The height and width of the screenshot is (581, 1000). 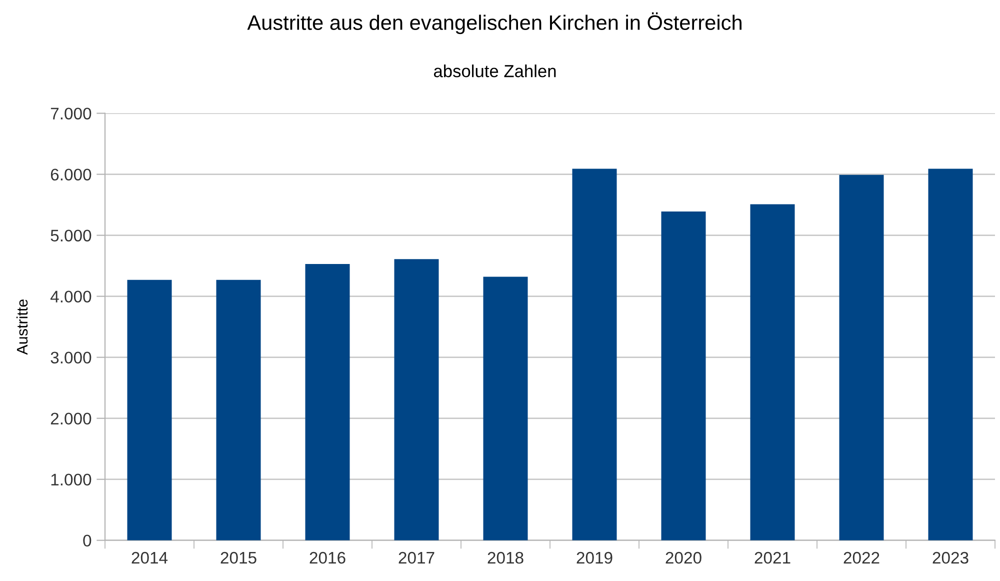 I want to click on chart-subtitle: absolute Zahlen, so click(x=495, y=71).